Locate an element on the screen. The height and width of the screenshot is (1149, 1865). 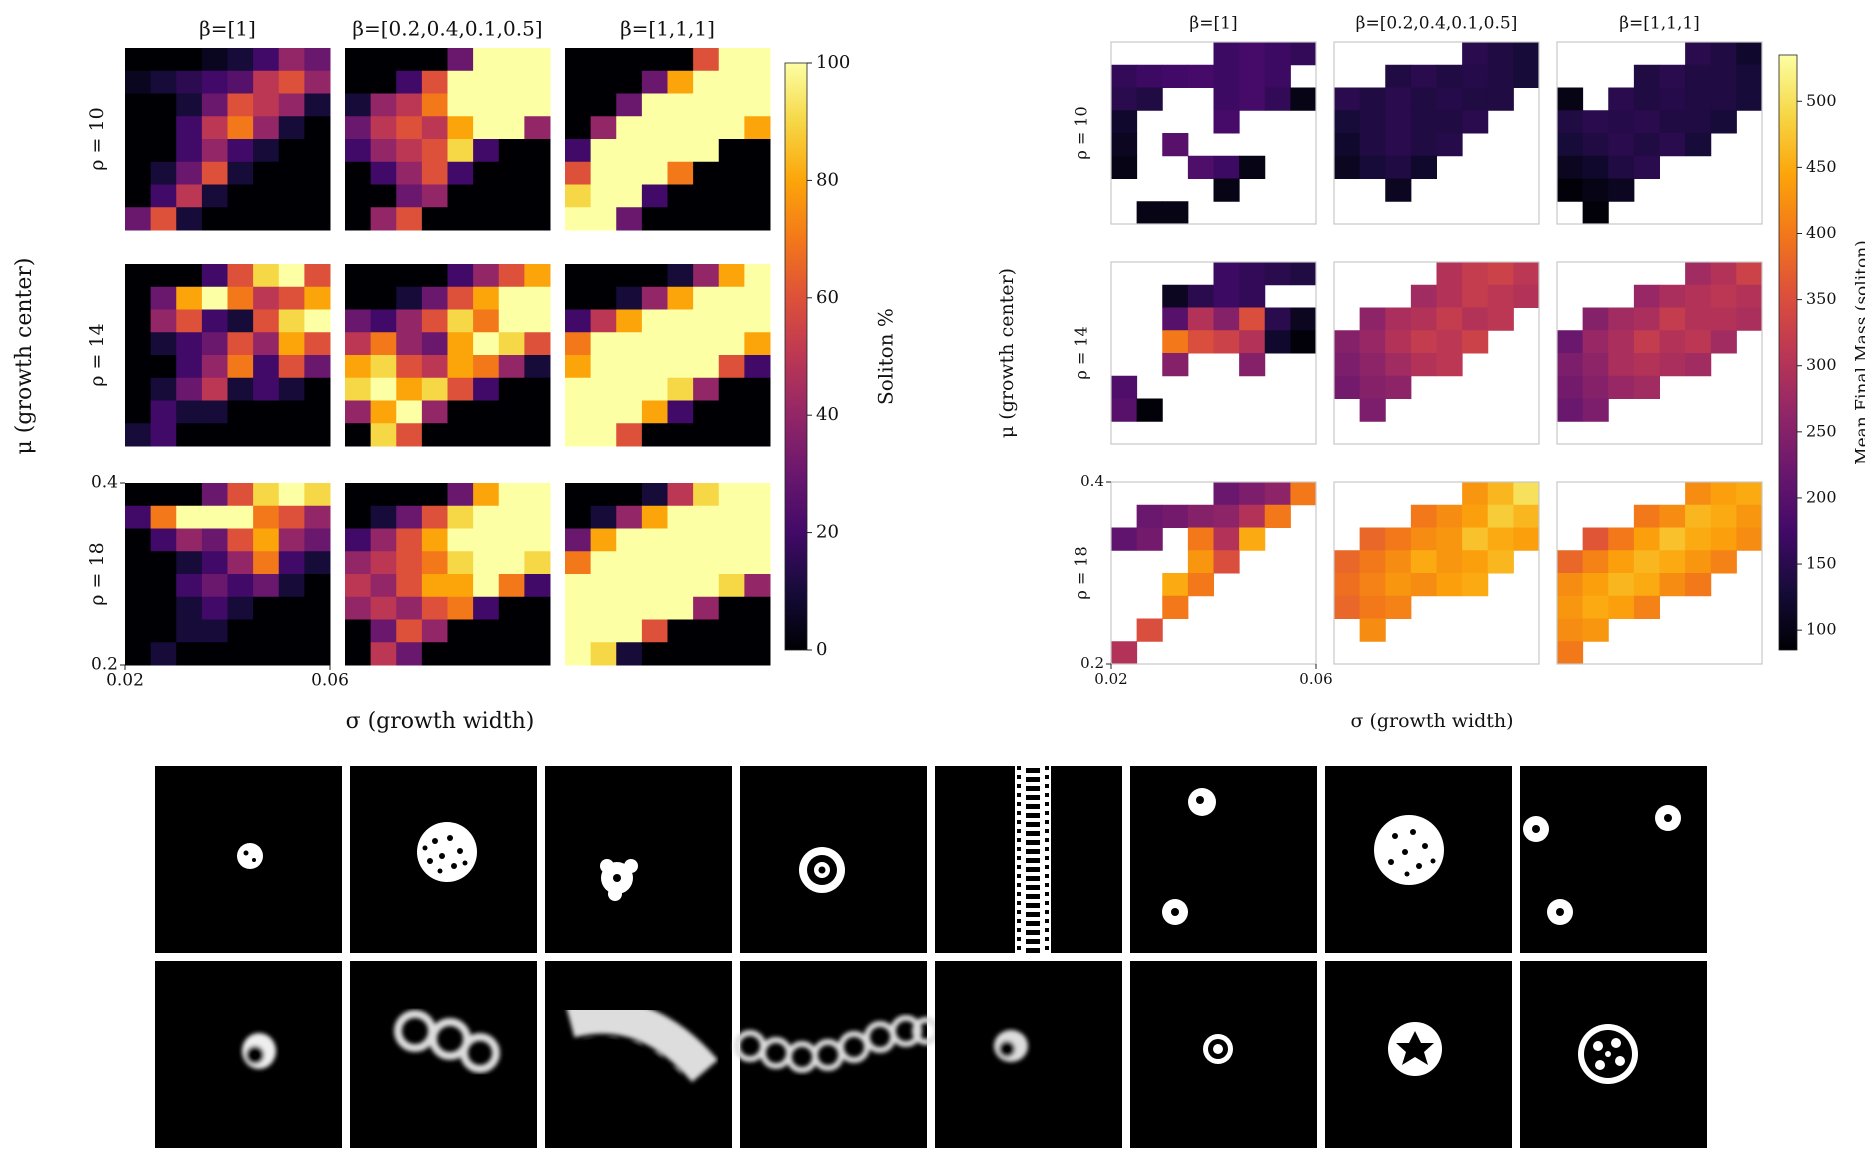
y-tick-label: 0.4 is located at coordinates (1092, 481).